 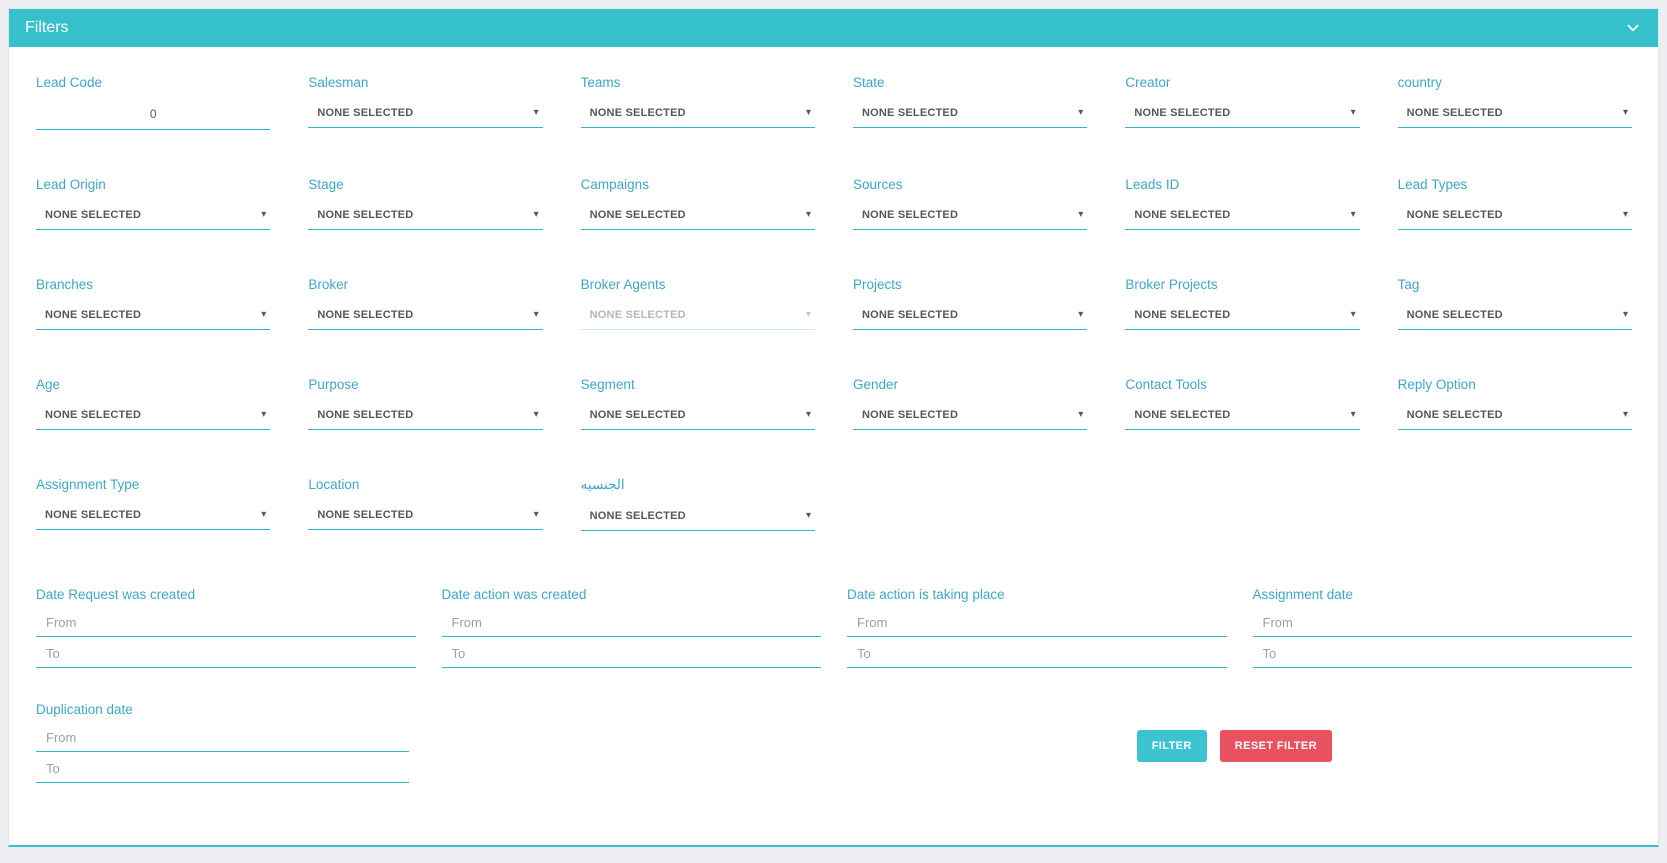 I want to click on leads-id-select: NONE SELECTED ▾, so click(x=1242, y=217).